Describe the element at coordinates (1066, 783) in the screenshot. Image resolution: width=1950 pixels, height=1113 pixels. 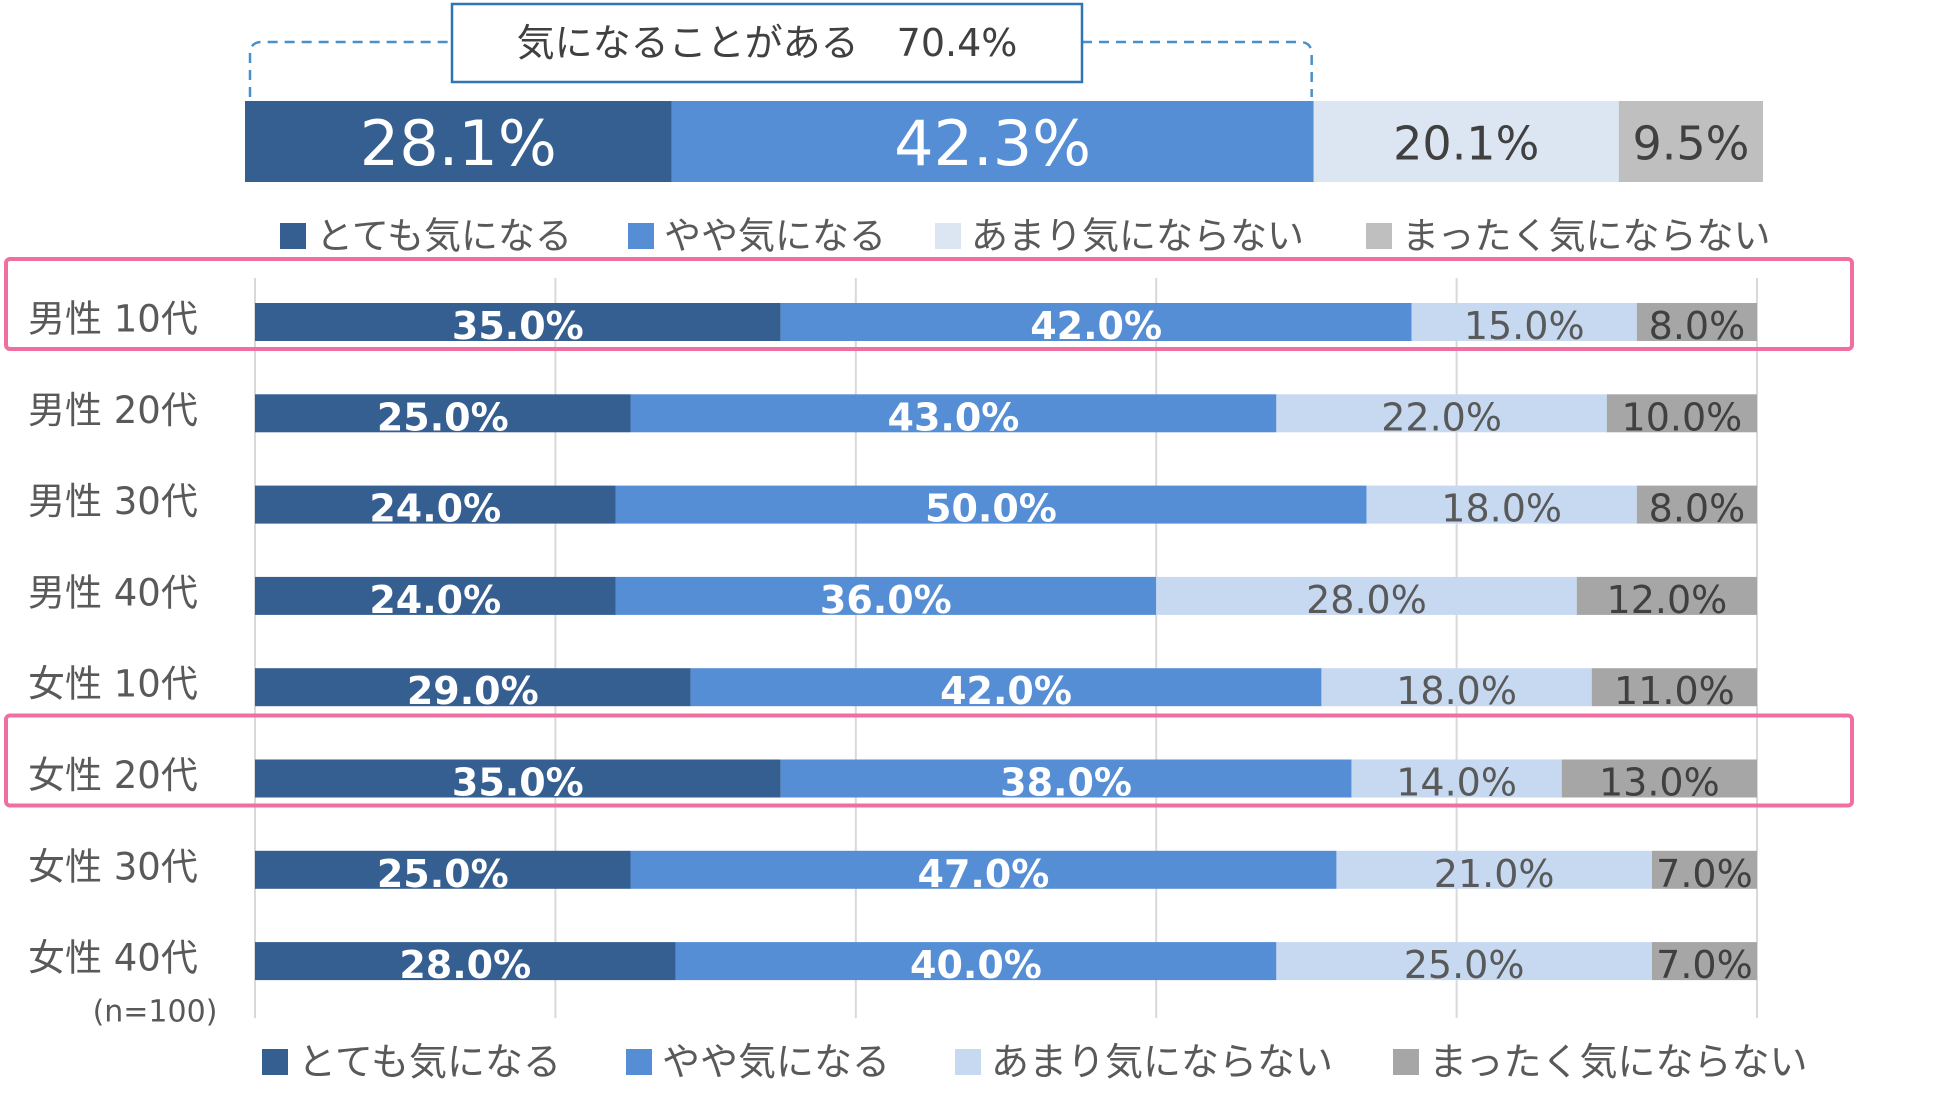
I see `bar-value-label: 38.0%` at that location.